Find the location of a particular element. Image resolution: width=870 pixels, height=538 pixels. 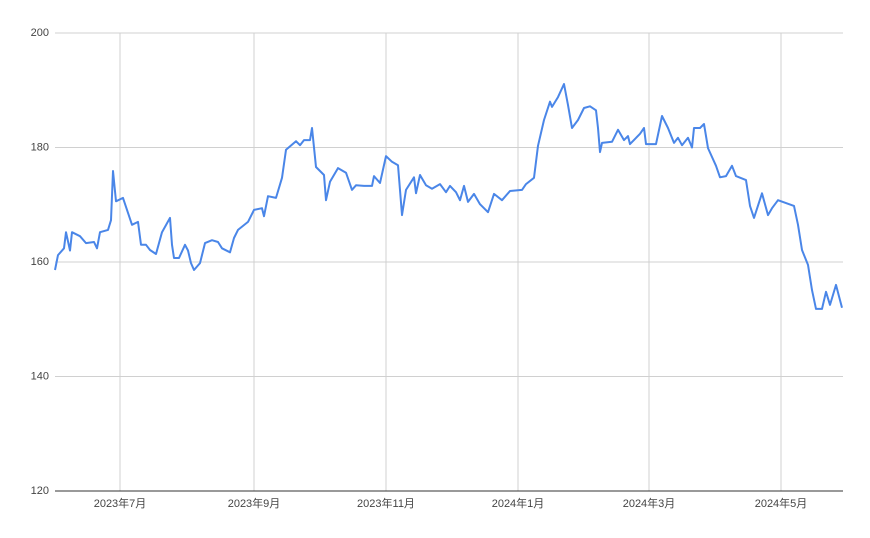

x-tick-label: 2024年1月 is located at coordinates (518, 503).